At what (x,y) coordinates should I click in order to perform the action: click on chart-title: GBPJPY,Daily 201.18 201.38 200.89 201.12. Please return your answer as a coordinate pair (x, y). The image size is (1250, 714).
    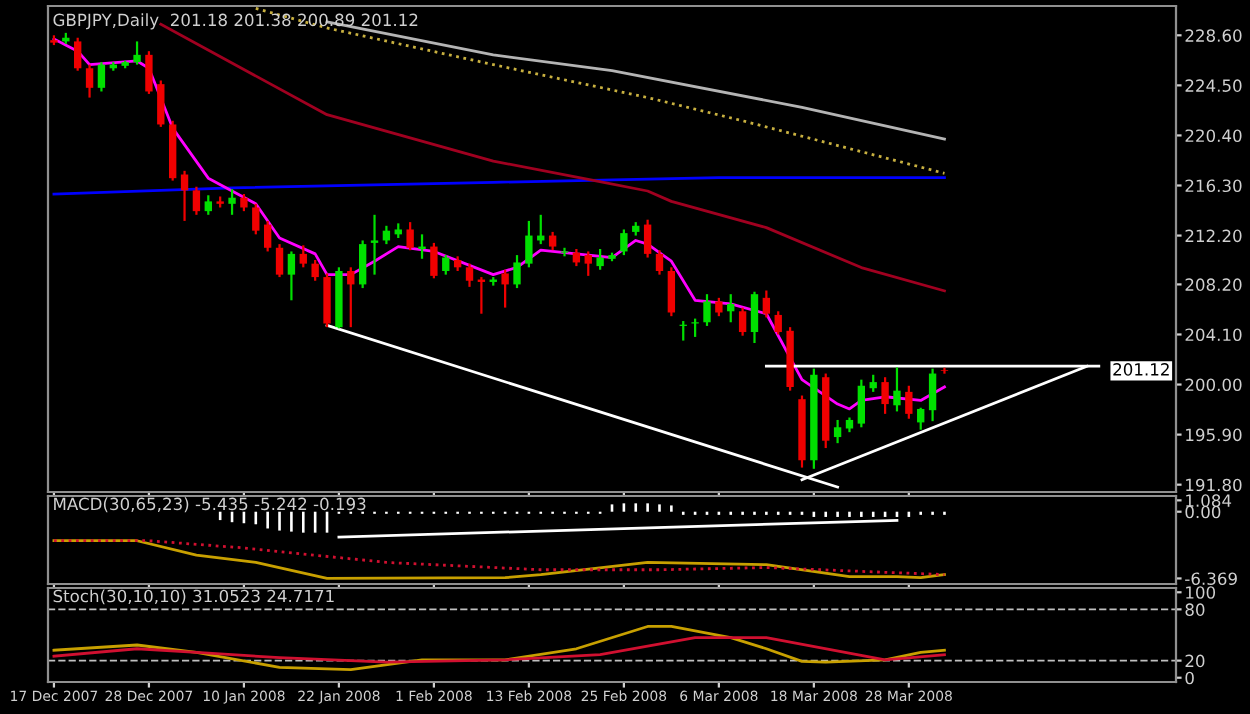
    Looking at the image, I should click on (235, 21).